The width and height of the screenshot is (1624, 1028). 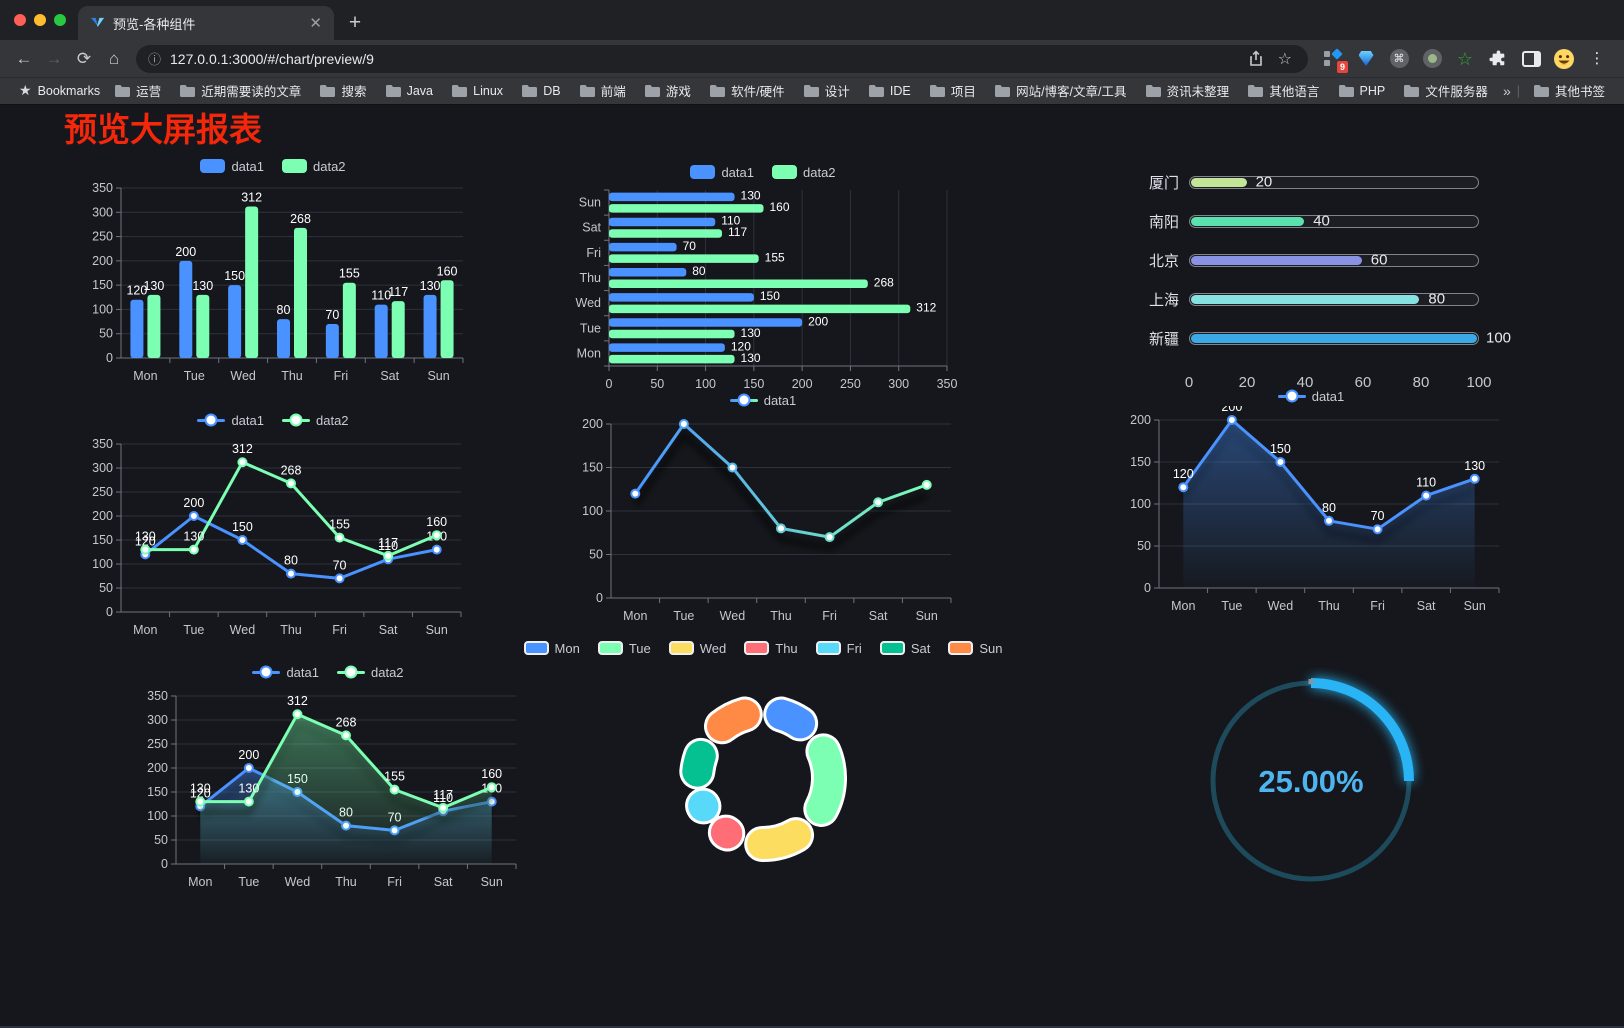 I want to click on bookmark-folder: 前端, so click(x=602, y=90).